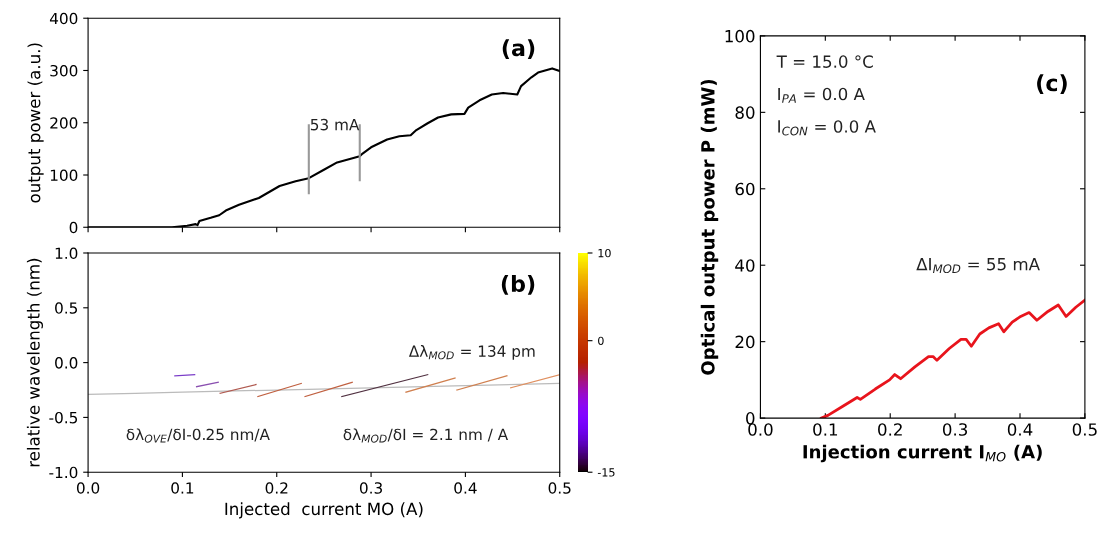  I want to click on color-bar-label: 0, so click(601, 341).